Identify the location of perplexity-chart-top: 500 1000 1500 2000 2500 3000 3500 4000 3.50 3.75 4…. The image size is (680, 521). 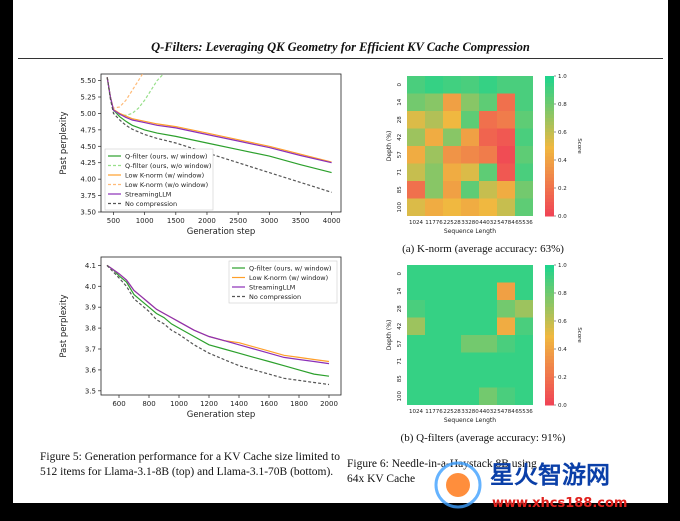
(200, 155).